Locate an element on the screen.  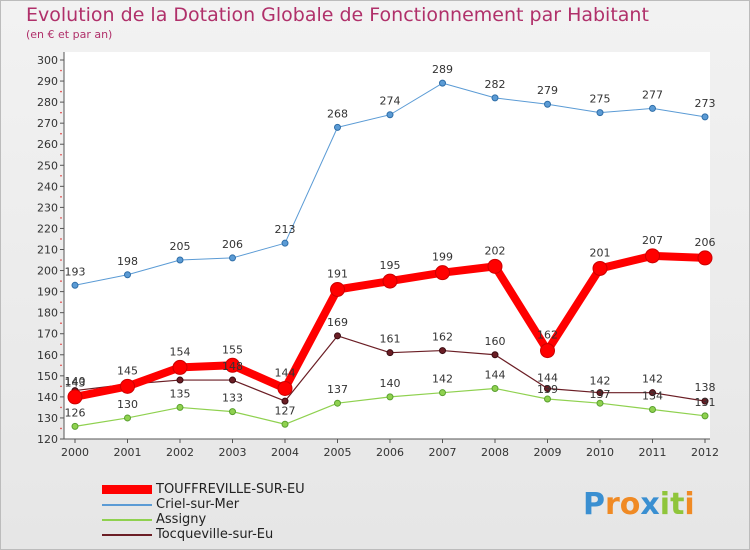
x-tick-label: 2012 is located at coordinates (705, 452).